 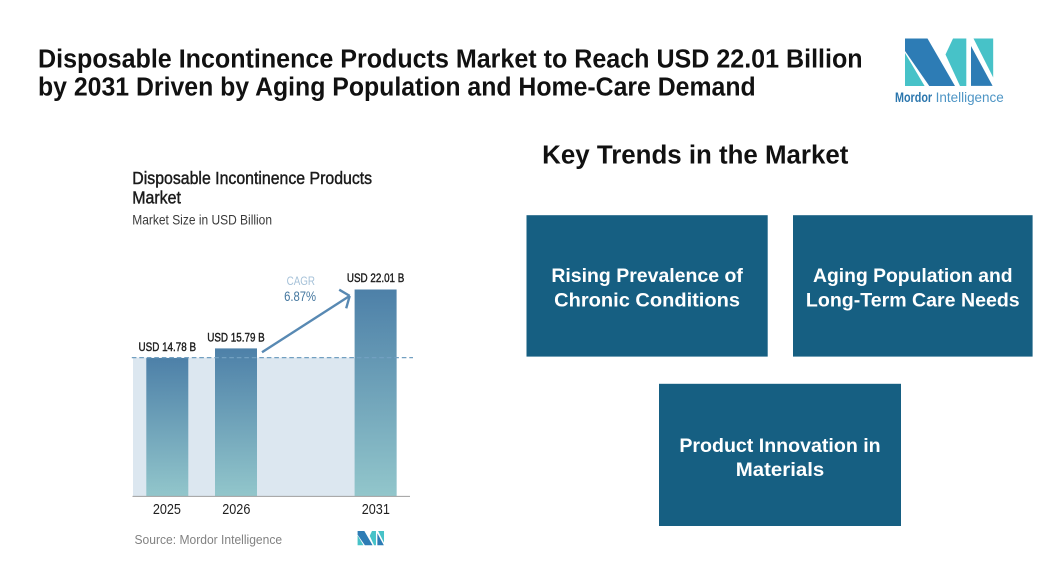 What do you see at coordinates (695, 155) in the screenshot?
I see `svg-text: Key Trends in the Market` at bounding box center [695, 155].